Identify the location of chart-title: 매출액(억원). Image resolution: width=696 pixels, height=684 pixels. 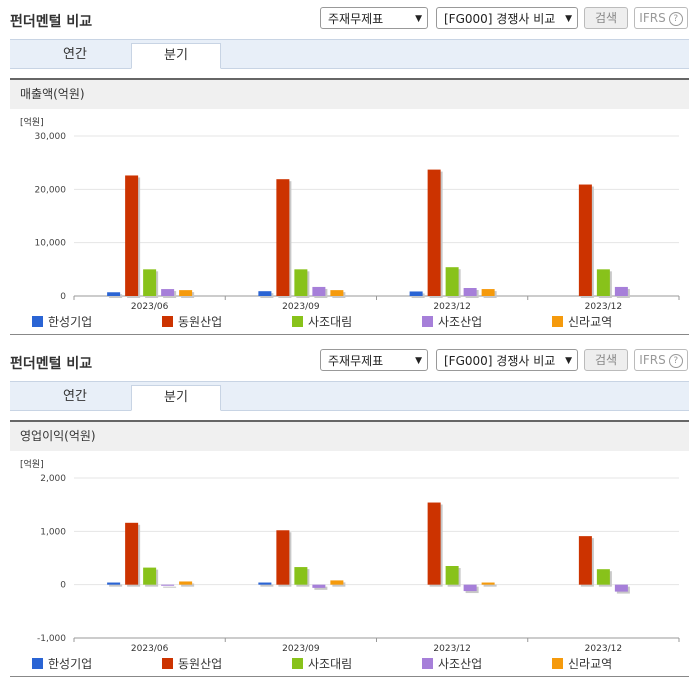
(349, 93).